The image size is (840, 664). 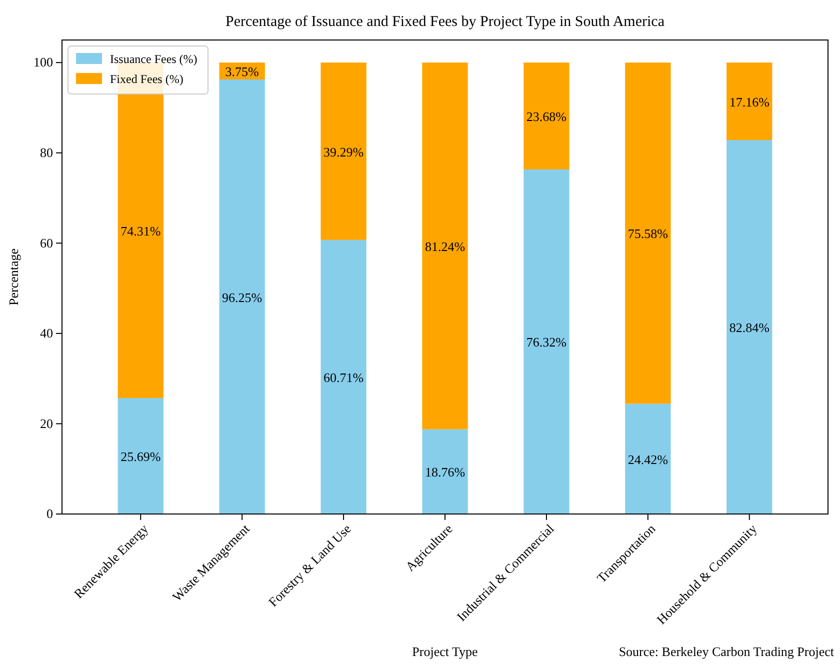 I want to click on y-tick-label: 80, so click(x=46, y=152).